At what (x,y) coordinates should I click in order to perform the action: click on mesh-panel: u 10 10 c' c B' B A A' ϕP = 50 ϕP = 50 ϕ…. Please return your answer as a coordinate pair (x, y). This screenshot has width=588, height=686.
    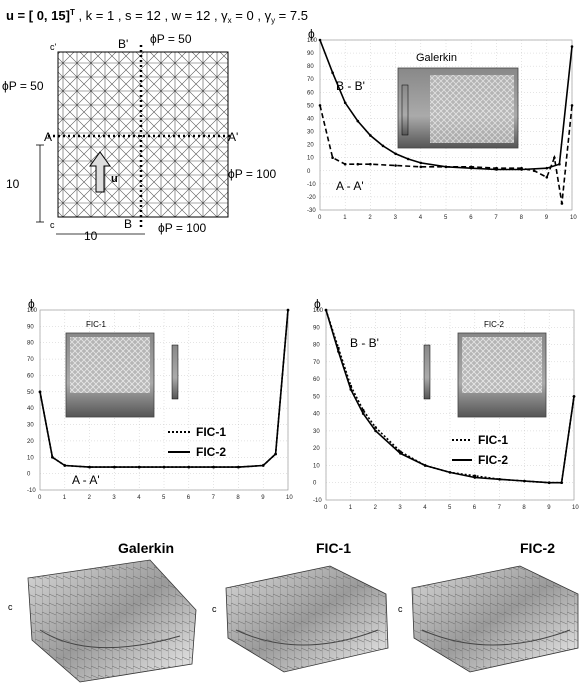
    Looking at the image, I should click on (139, 137).